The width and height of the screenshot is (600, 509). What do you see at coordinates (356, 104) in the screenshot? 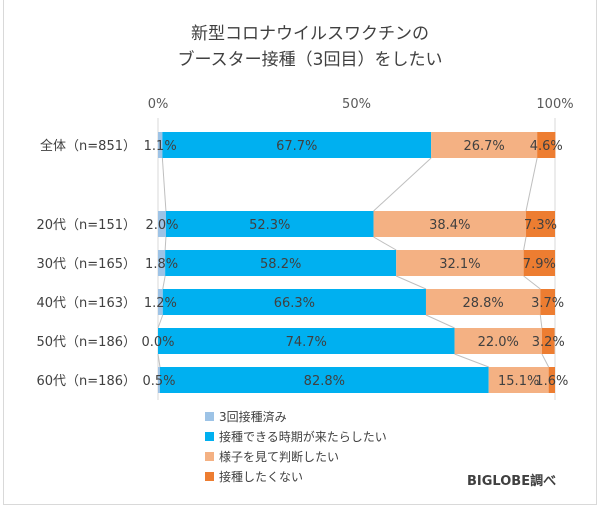
I see `x-tick-label: 50%` at bounding box center [356, 104].